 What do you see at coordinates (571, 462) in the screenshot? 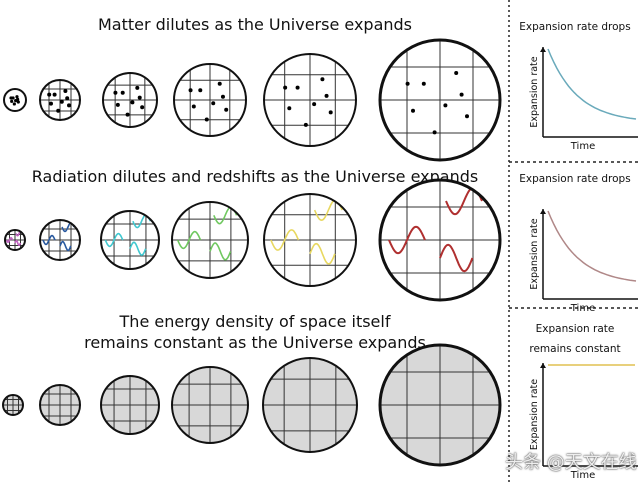
I see `watermark: 头条 @天文在线` at bounding box center [571, 462].